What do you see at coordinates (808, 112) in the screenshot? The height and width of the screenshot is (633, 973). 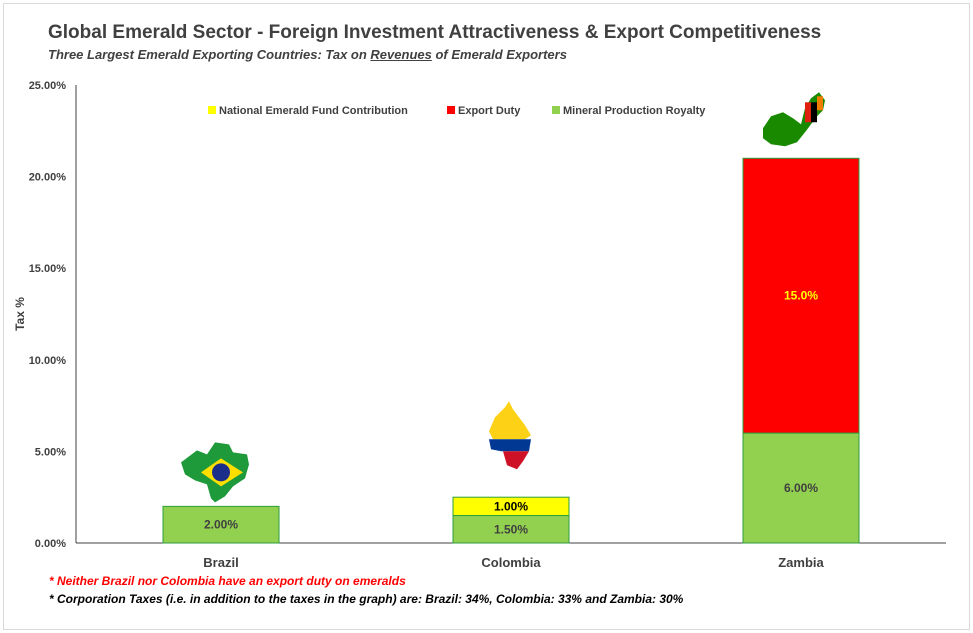 I see `zambia-red-stripe` at bounding box center [808, 112].